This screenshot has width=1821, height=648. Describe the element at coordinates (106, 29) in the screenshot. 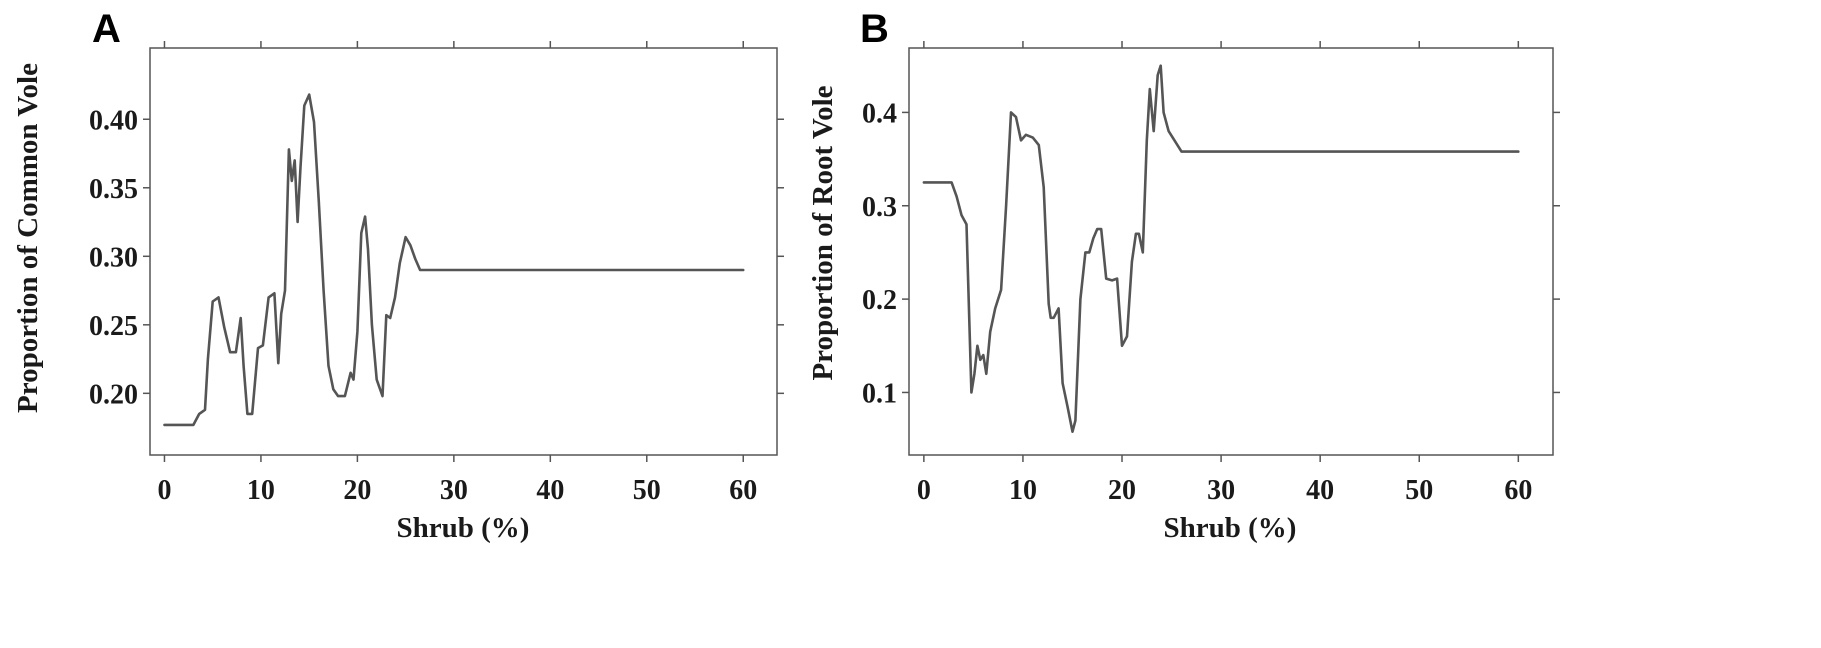

I see `panel-letter-a: A` at that location.